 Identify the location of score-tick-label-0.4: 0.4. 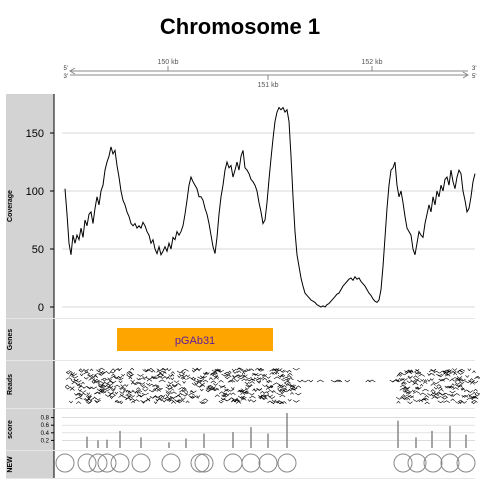
(45, 434).